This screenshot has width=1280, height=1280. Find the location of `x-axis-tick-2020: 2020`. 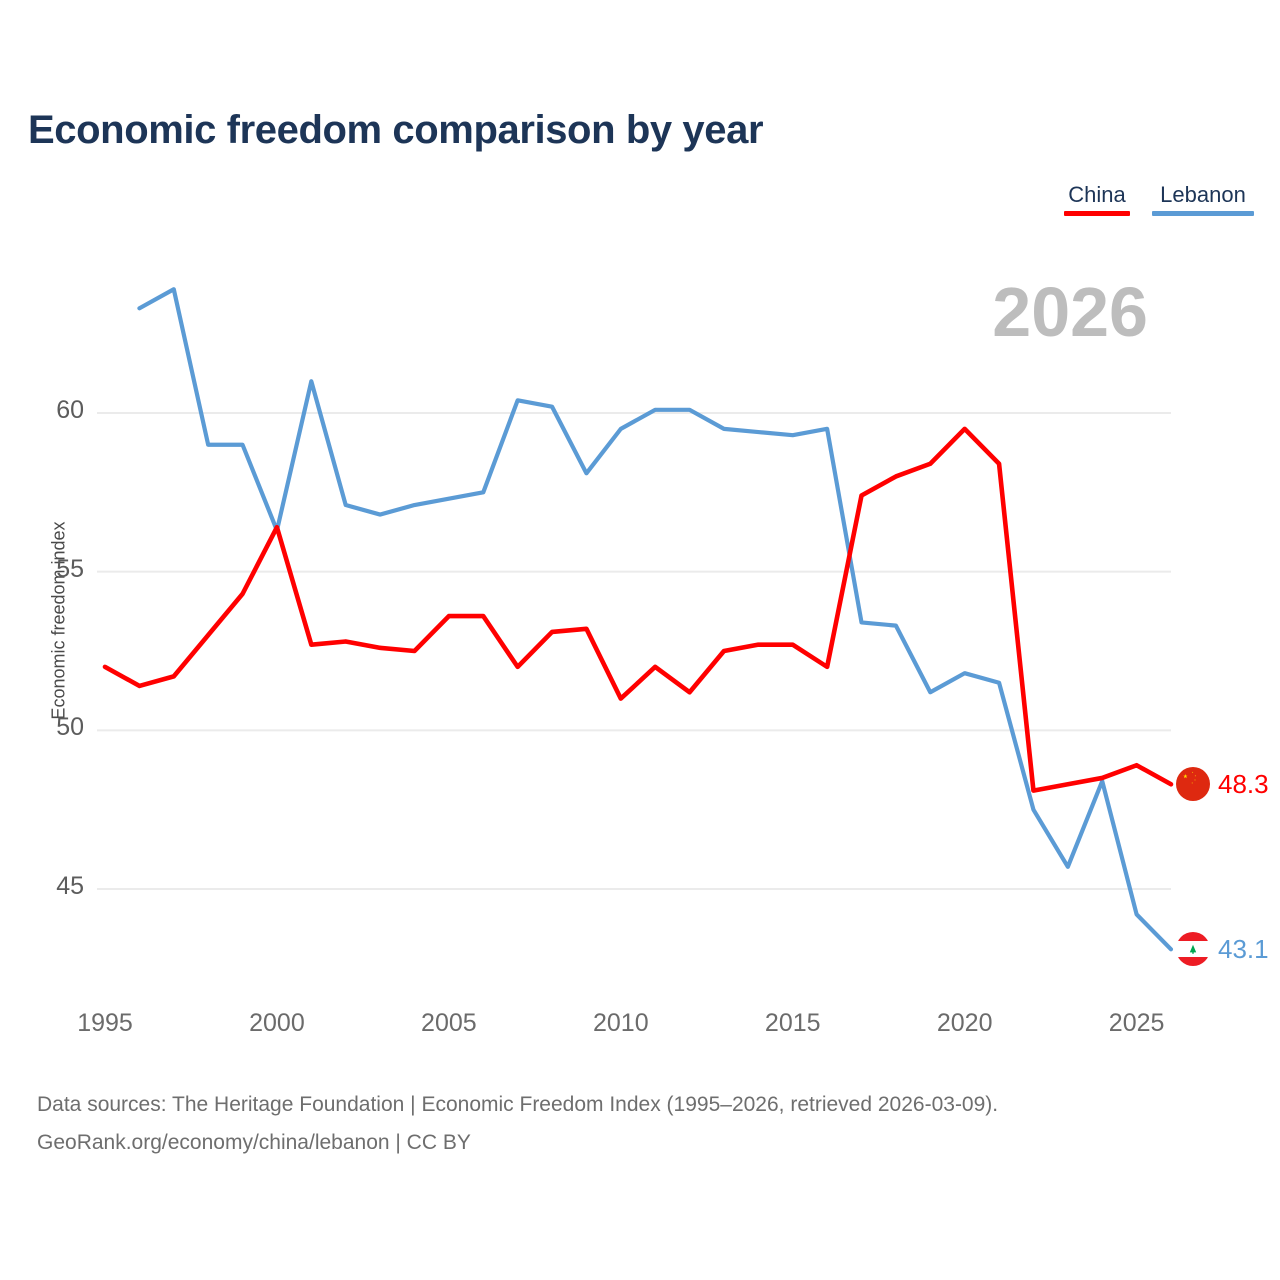

x-axis-tick-2020: 2020 is located at coordinates (964, 1023).